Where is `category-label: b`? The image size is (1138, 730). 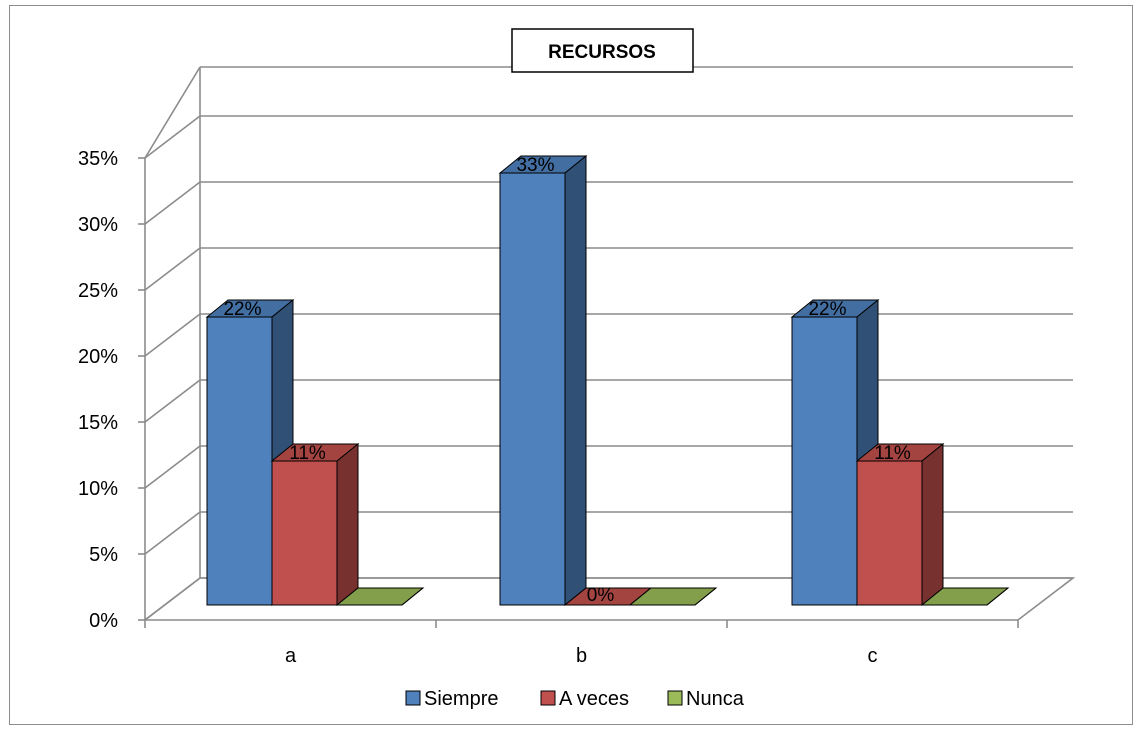 category-label: b is located at coordinates (581, 656).